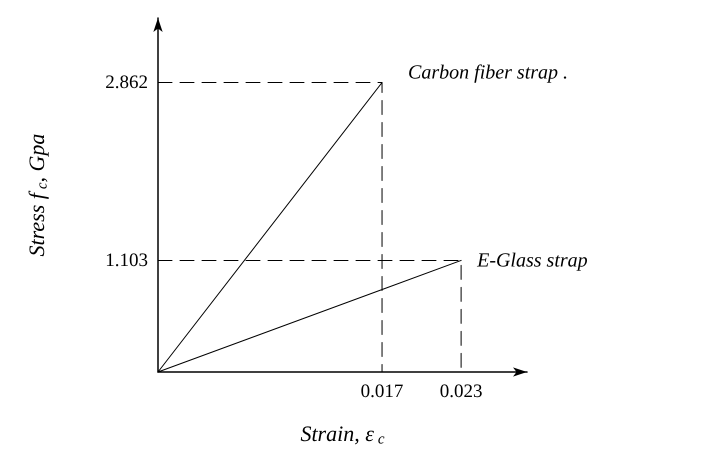 This screenshot has width=702, height=455. I want to click on y-tick-label: 2.862, so click(126, 83).